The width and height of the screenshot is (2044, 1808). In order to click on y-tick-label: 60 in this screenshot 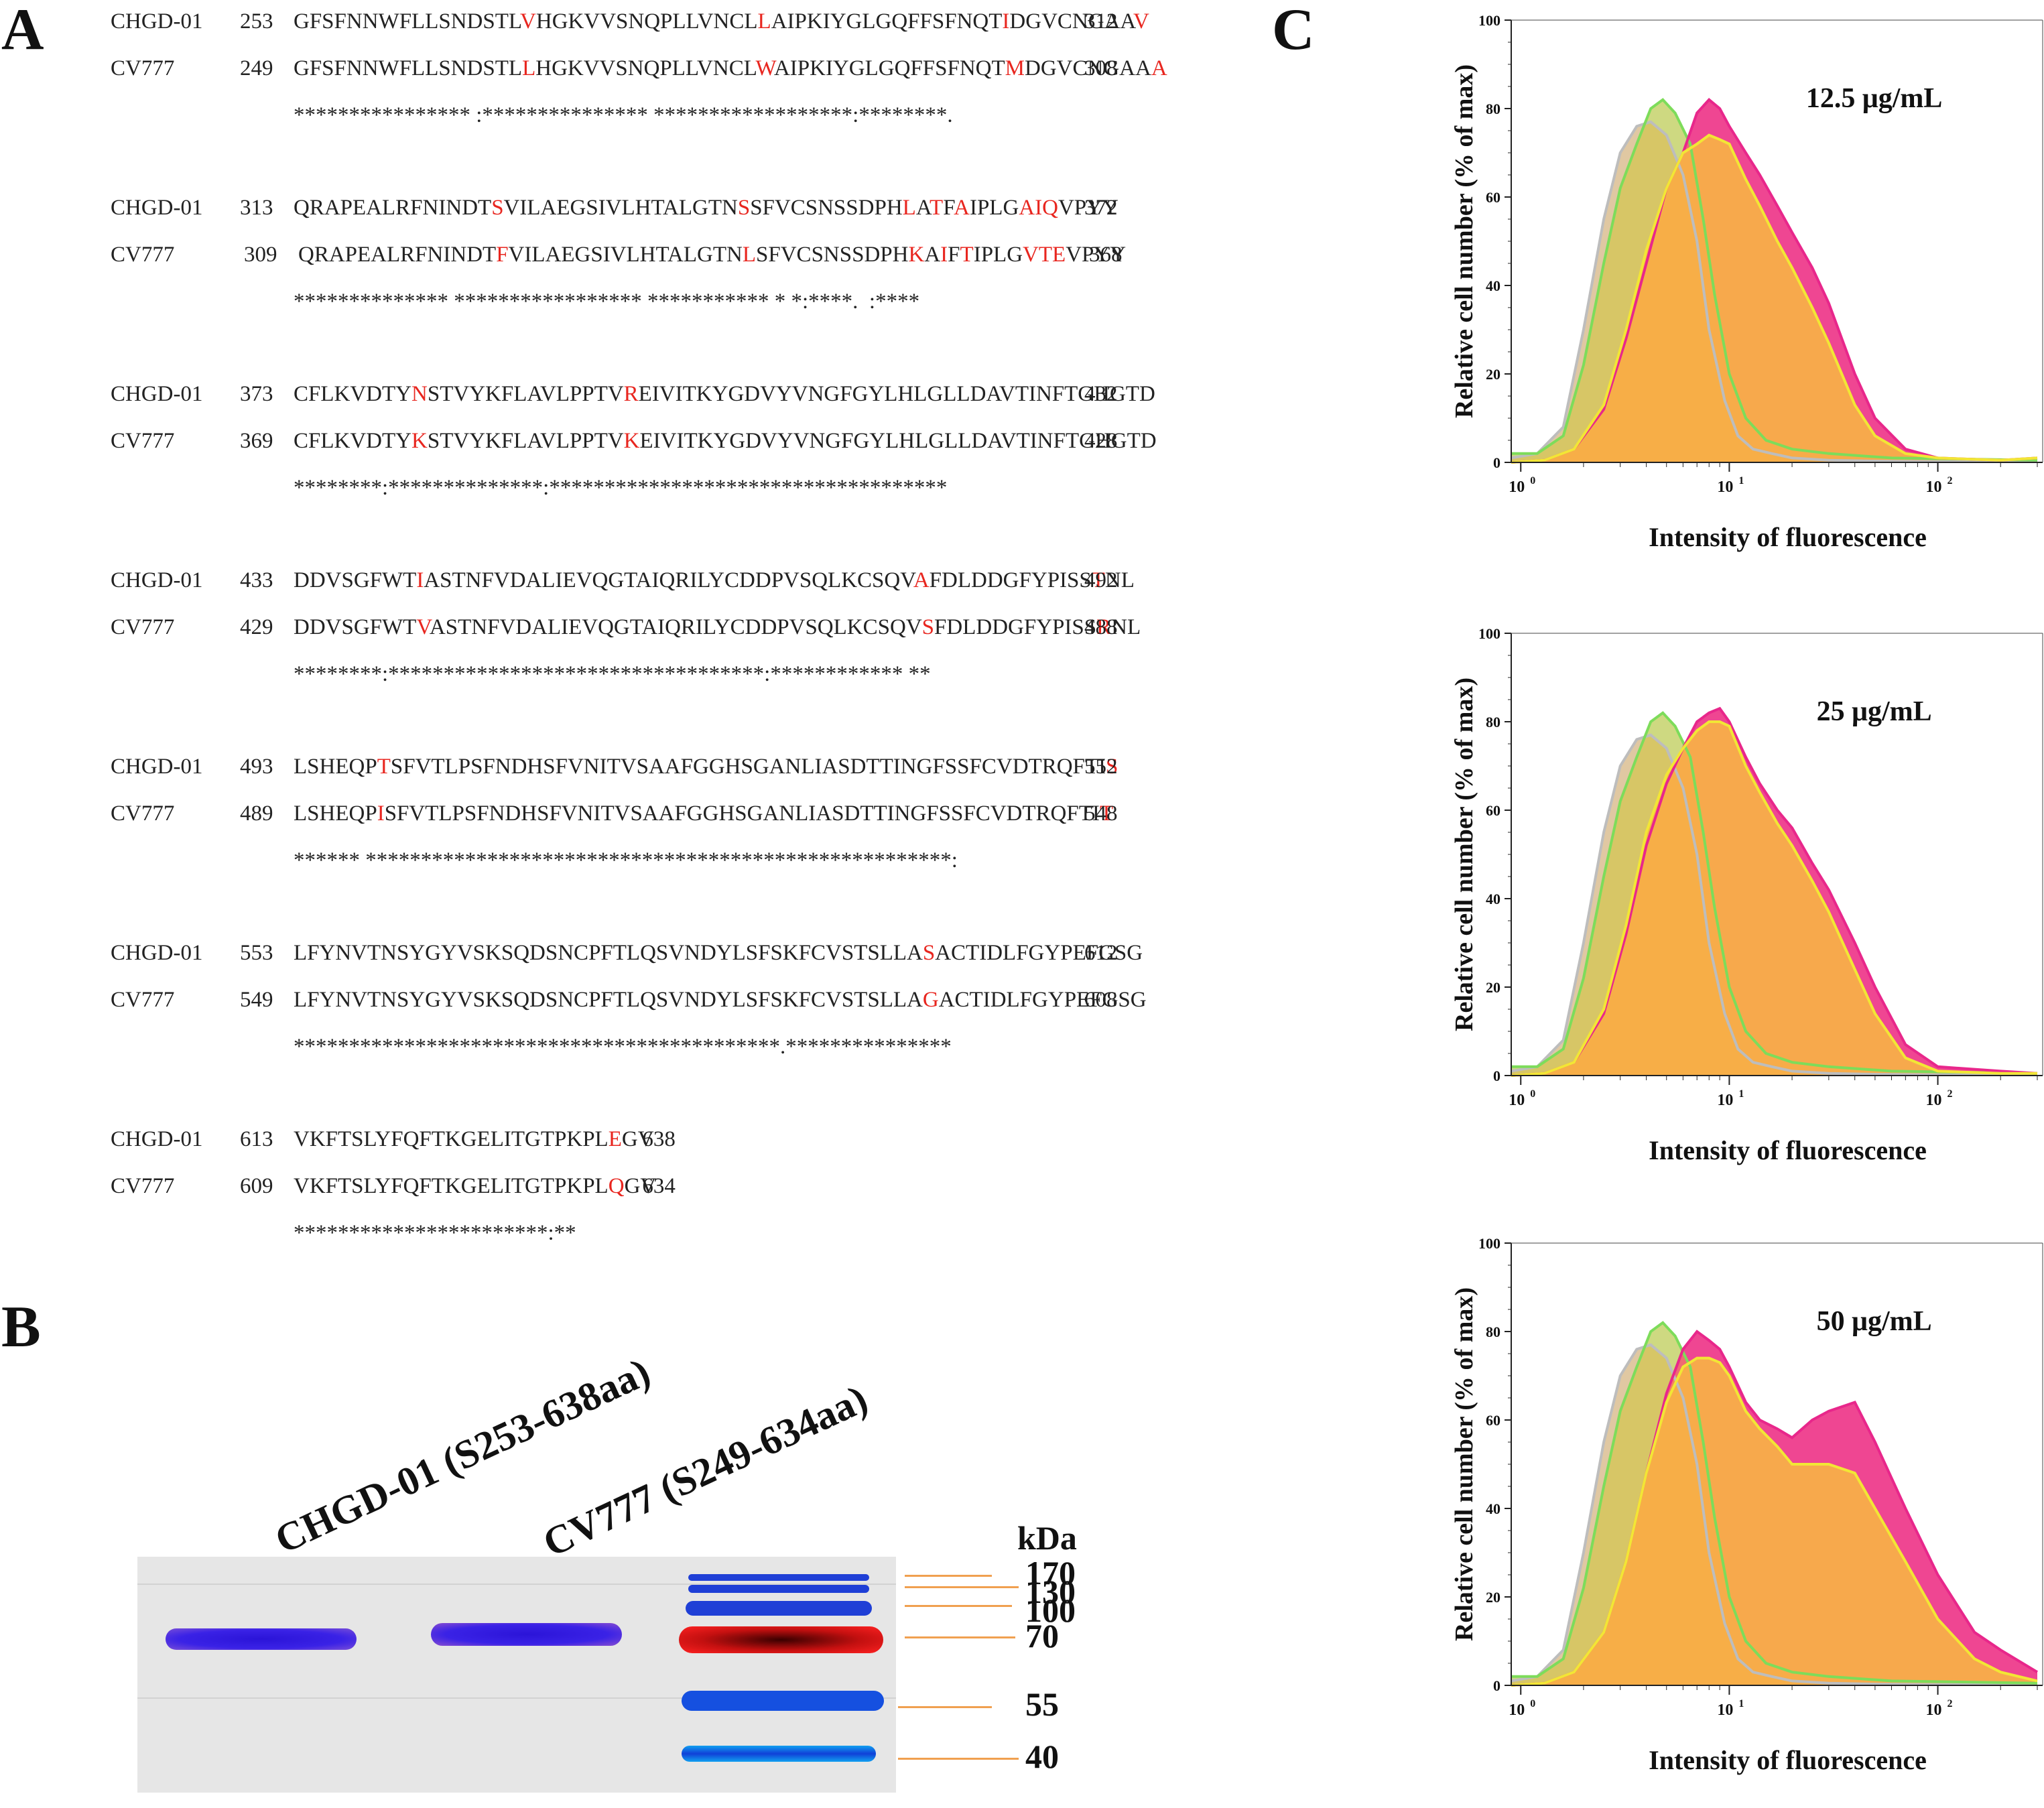, I will do `click(1493, 1421)`.